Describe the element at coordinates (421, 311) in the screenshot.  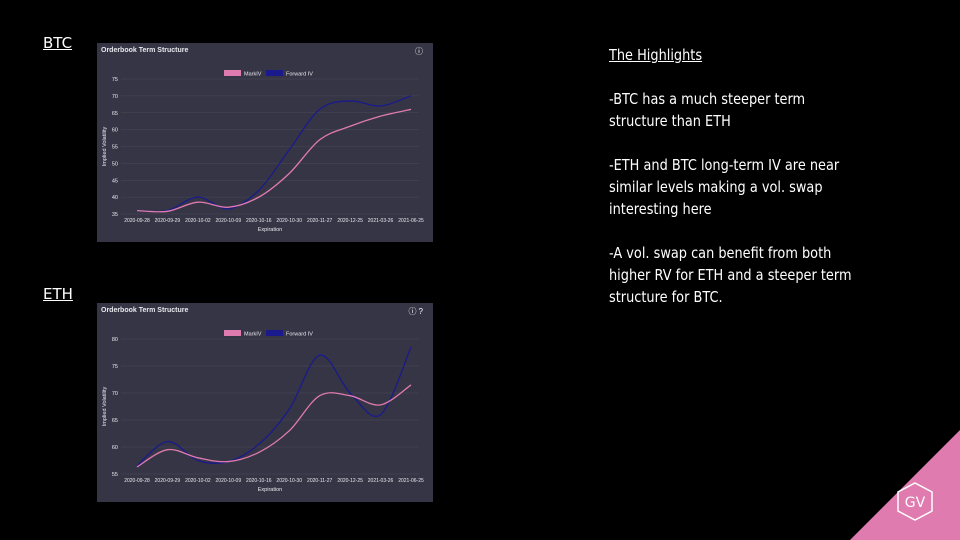
I see `help-icon: ?` at that location.